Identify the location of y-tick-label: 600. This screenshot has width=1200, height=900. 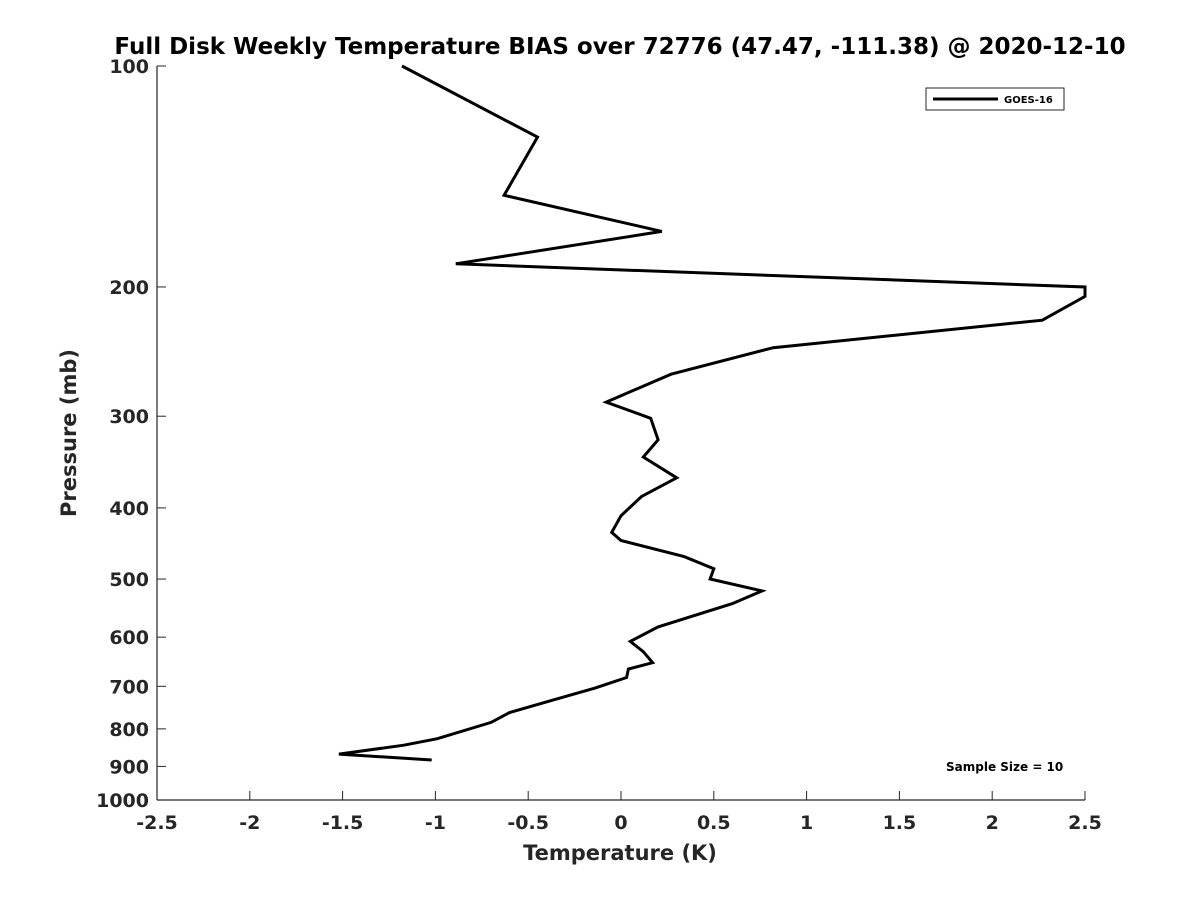
(129, 638).